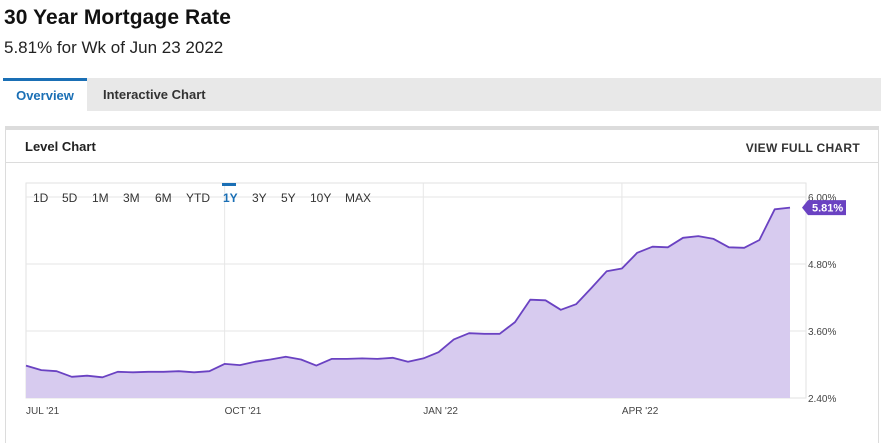 The image size is (881, 443). Describe the element at coordinates (45, 94) in the screenshot. I see `tab-overview: Overview` at that location.